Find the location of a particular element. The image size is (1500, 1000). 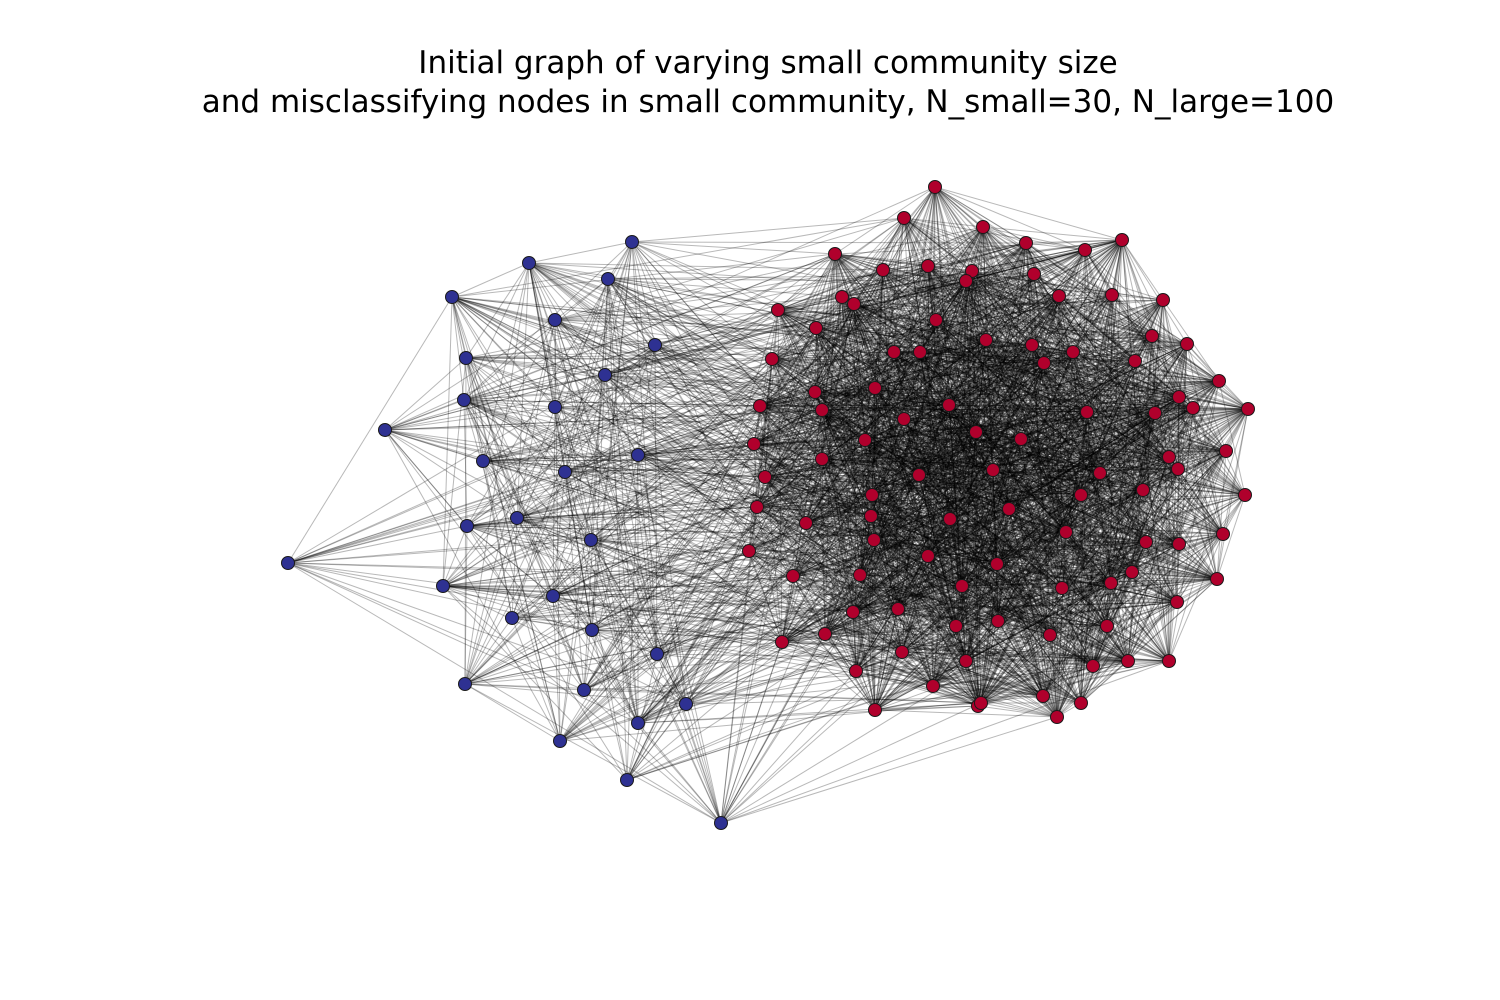

small-community-node is located at coordinates (565, 472).